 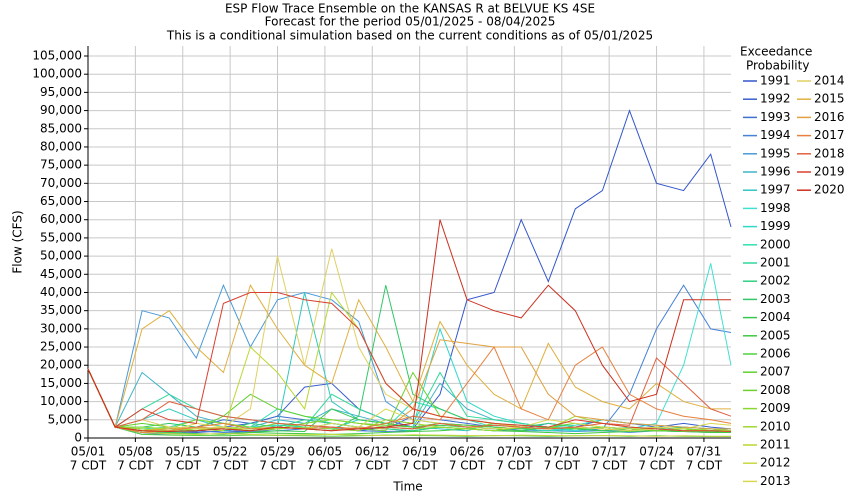 I want to click on legend-label: 2013, so click(x=775, y=481).